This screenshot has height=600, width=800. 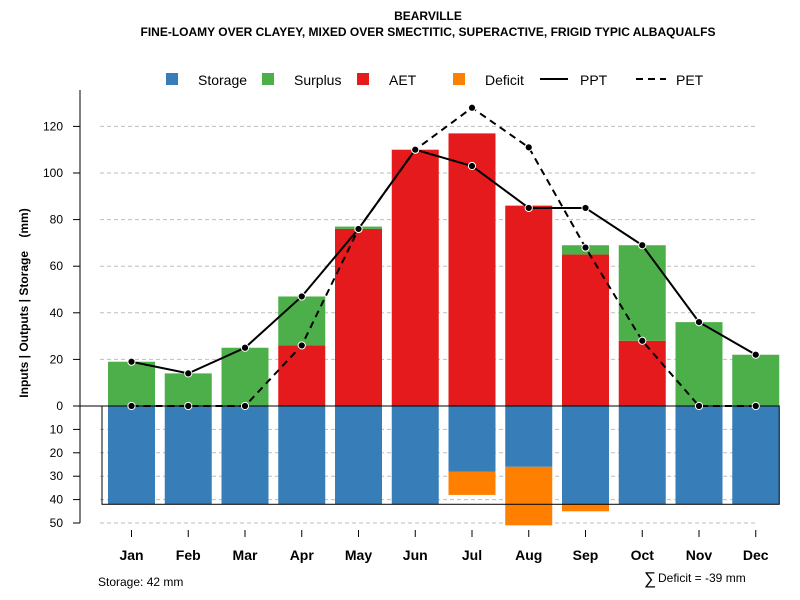 What do you see at coordinates (699, 364) in the screenshot?
I see `bar-surplus-Nov` at bounding box center [699, 364].